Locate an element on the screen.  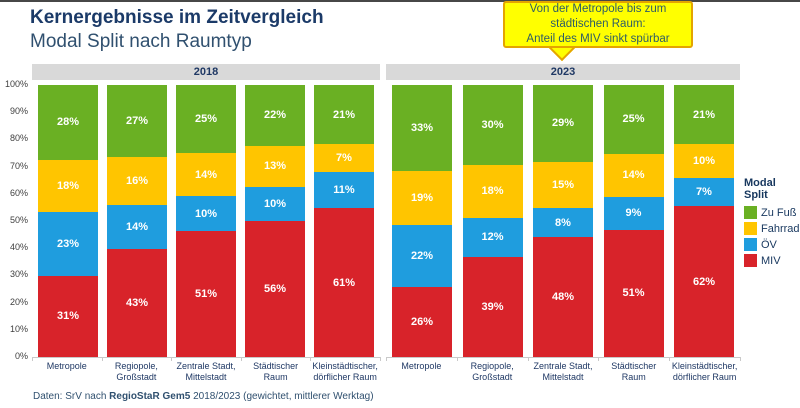
segment-ÖV: 7% is located at coordinates (704, 192).